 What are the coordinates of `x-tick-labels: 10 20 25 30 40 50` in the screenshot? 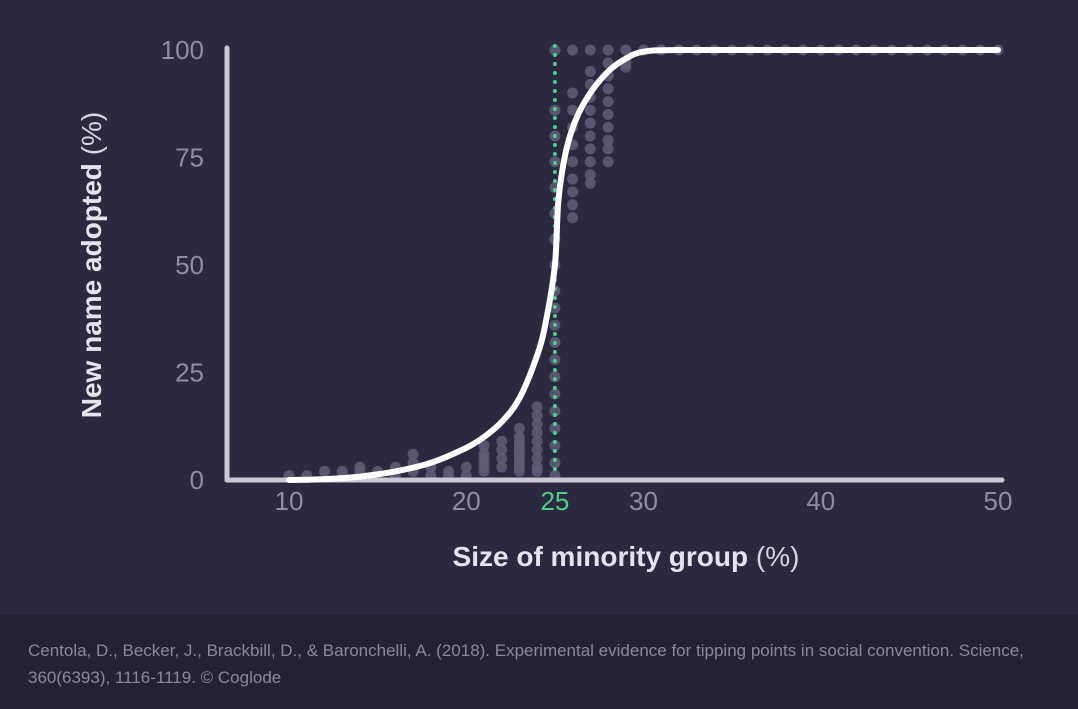 It's located at (644, 501).